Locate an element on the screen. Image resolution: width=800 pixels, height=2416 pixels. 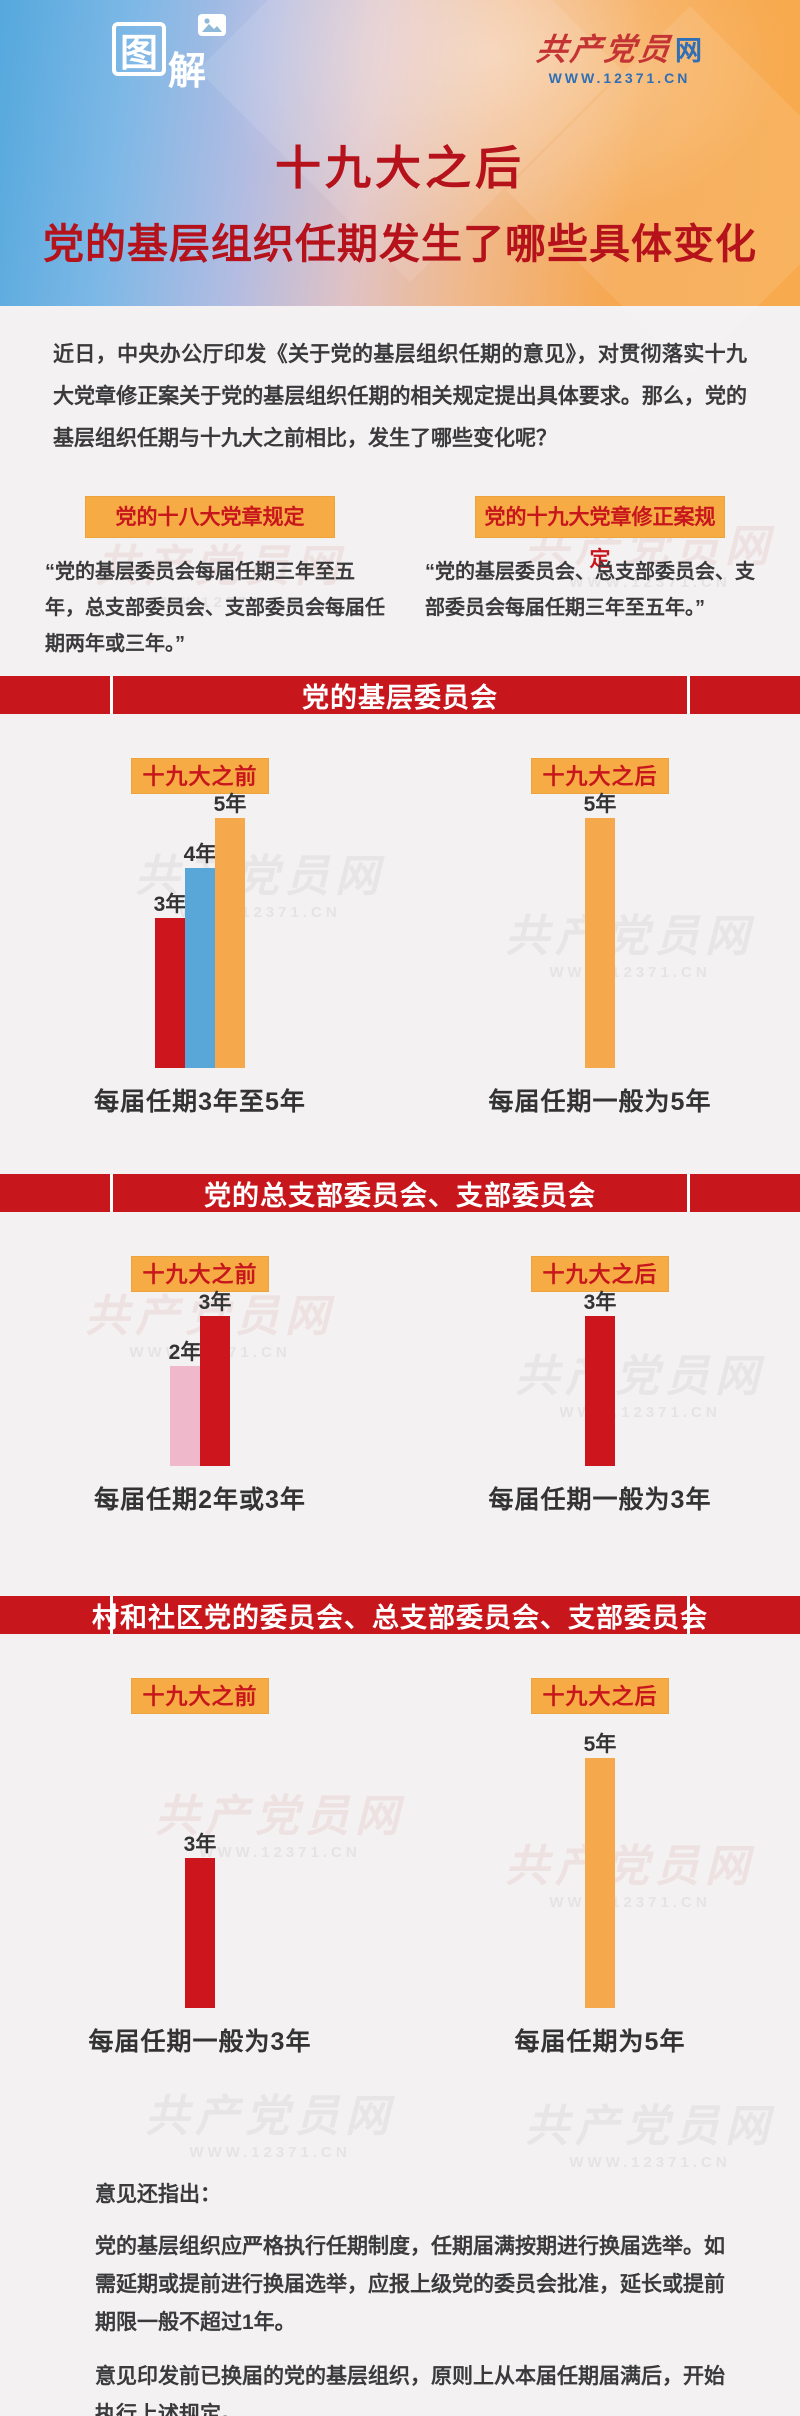
site-logo-name: 共产党员网 is located at coordinates (618, 46).